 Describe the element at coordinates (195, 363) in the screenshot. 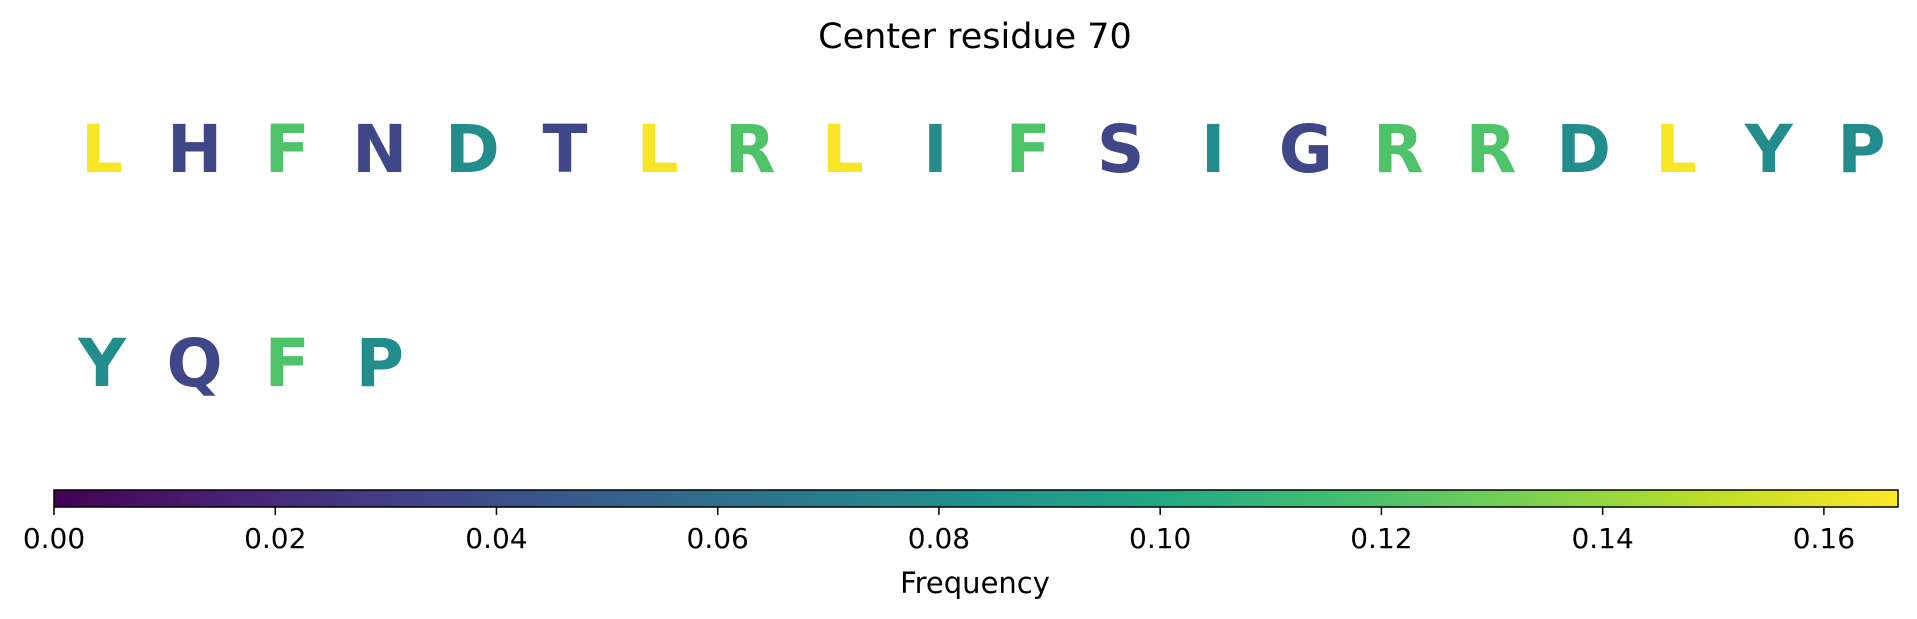

I see `residue-letter: Q` at that location.